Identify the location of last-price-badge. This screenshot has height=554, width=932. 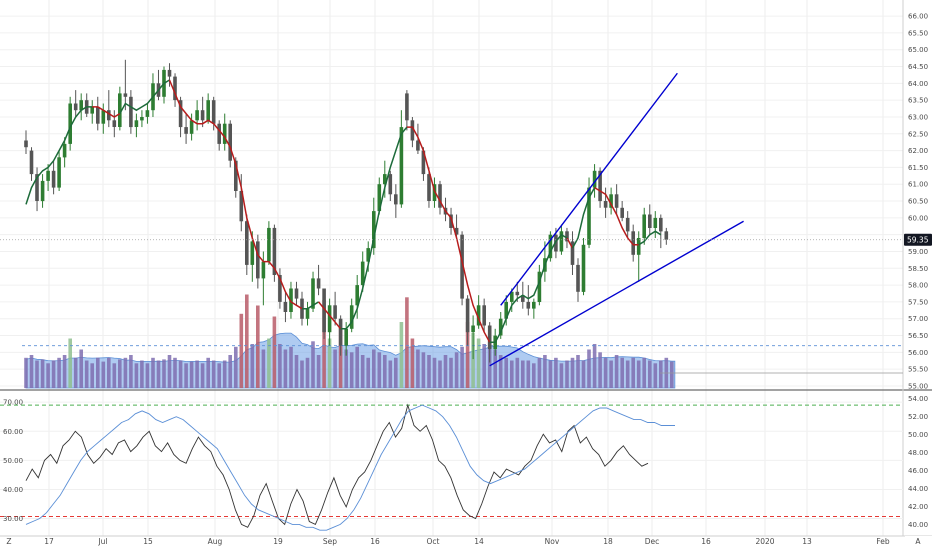
(918, 239).